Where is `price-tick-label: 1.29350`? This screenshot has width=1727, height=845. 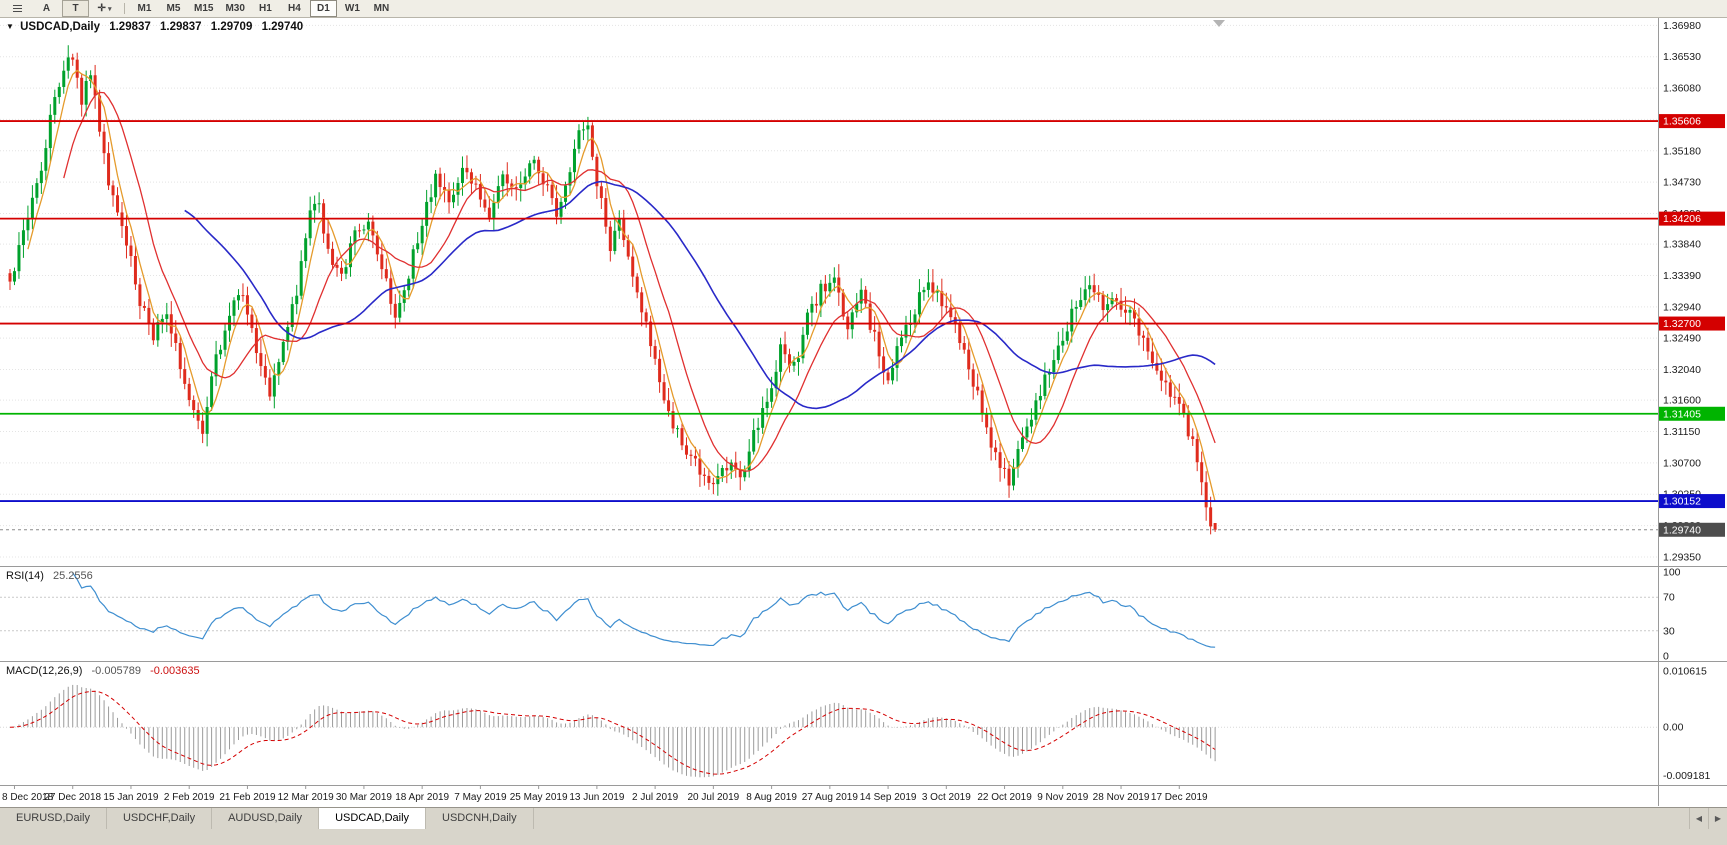 price-tick-label: 1.29350 is located at coordinates (1682, 557).